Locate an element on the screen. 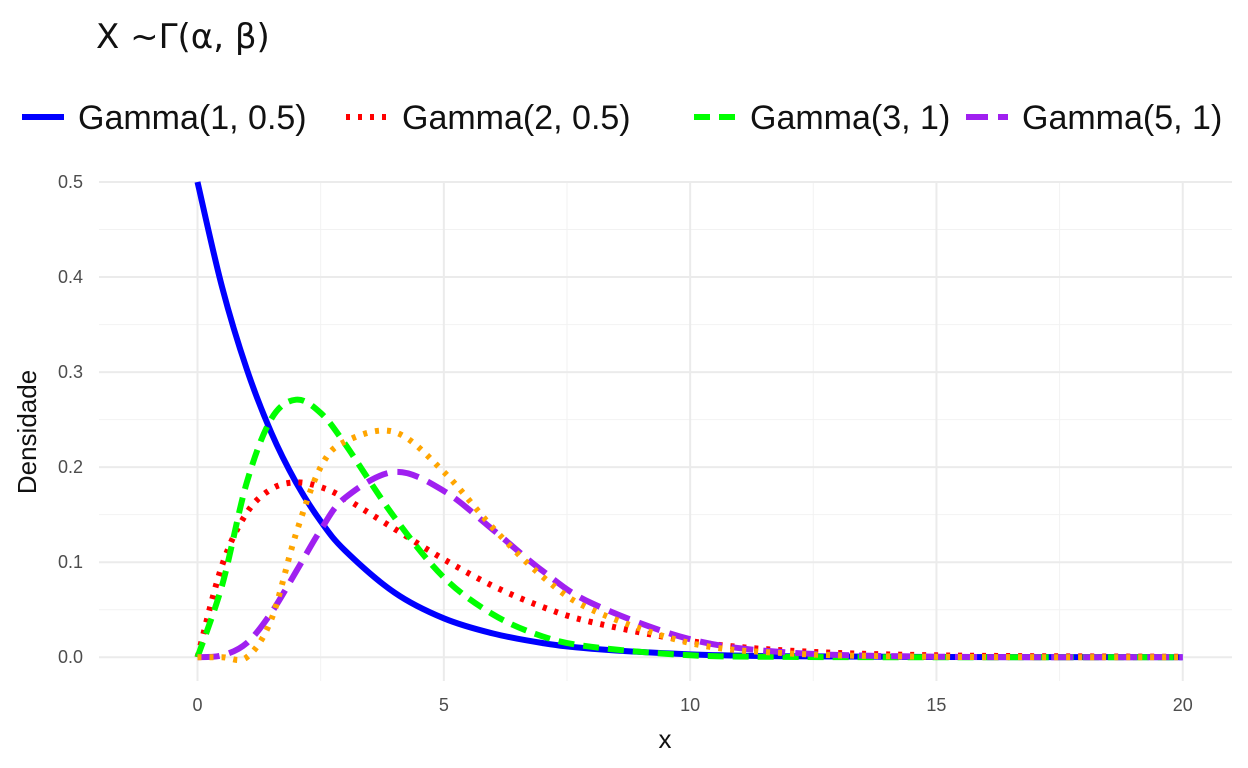 This screenshot has width=1248, height=768. x-axis-title: x is located at coordinates (665, 739).